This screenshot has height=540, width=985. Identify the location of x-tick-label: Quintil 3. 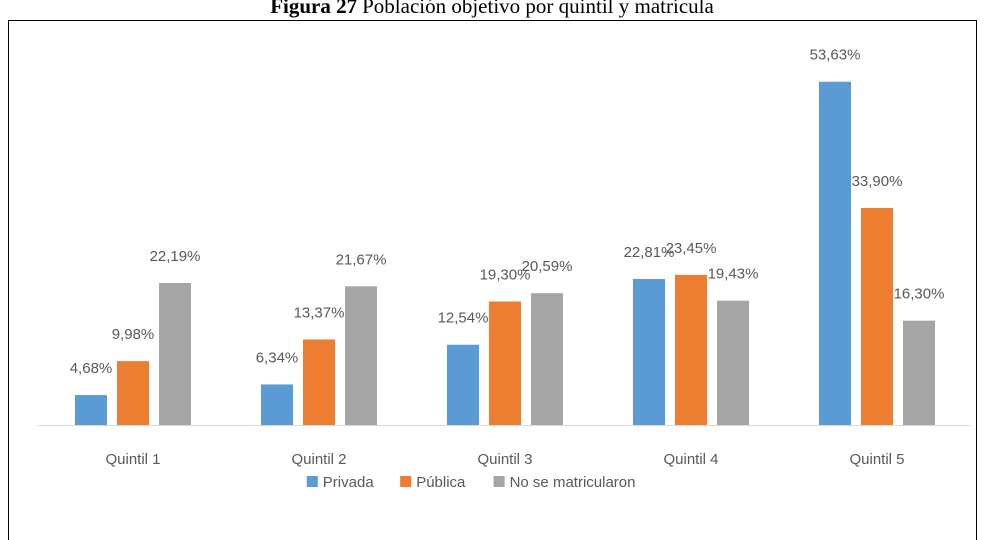
(504, 459).